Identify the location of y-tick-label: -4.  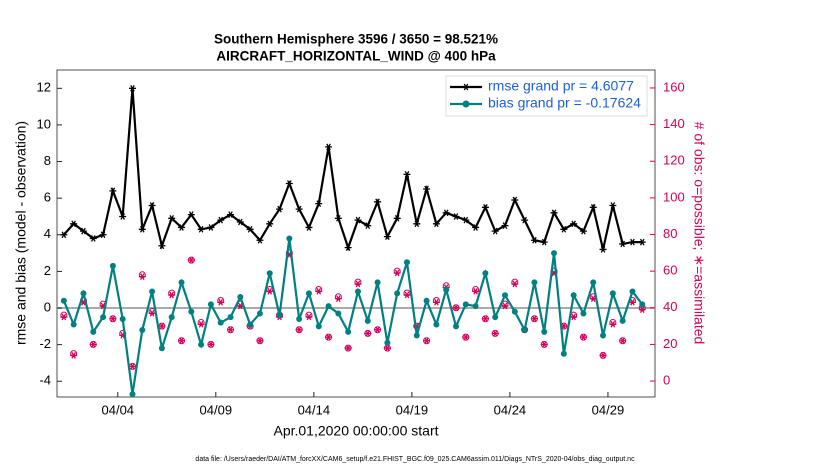
(45, 380).